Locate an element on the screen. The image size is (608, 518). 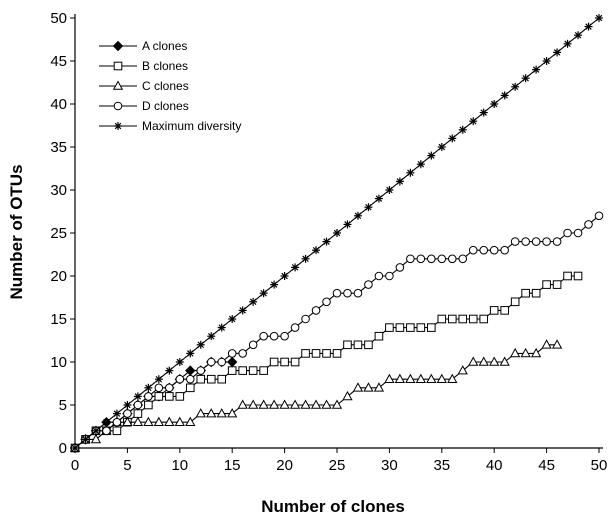
x-tick-label: 15 is located at coordinates (232, 465).